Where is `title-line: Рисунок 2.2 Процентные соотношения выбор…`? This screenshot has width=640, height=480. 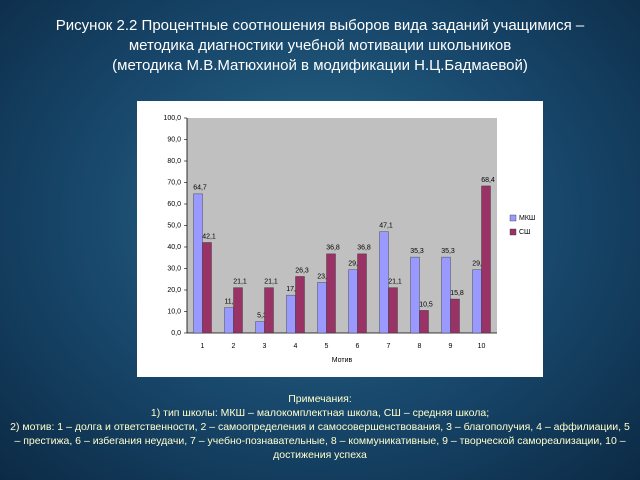
title-line: Рисунок 2.2 Процентные соотношения выбор… is located at coordinates (320, 25).